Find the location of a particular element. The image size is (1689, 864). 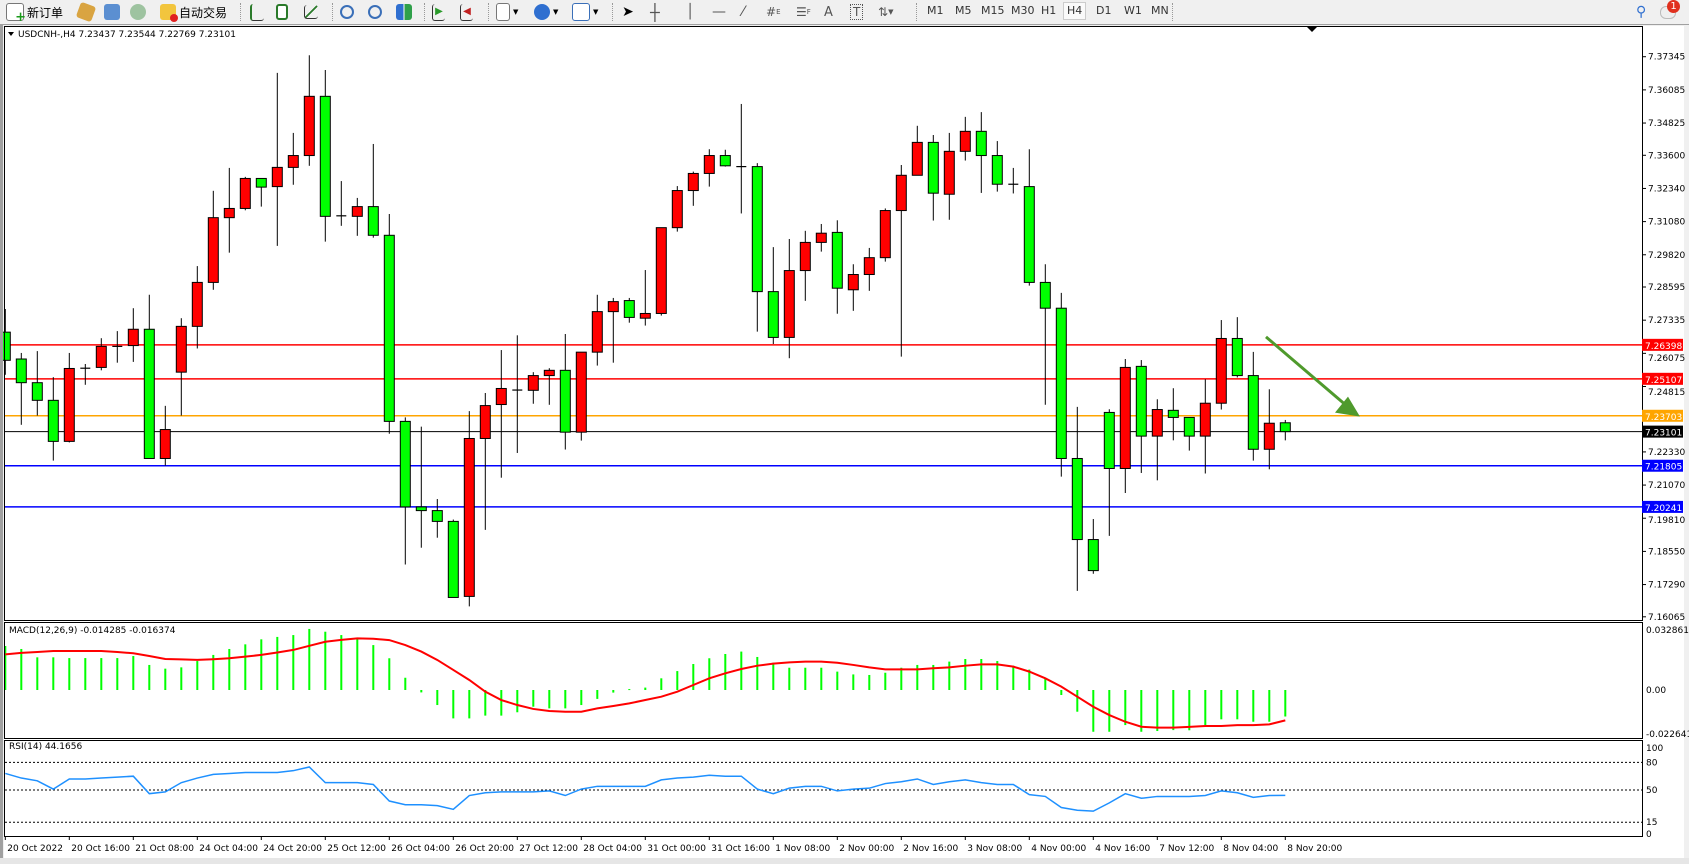

timeframe-h4: H4 is located at coordinates (1075, 11).